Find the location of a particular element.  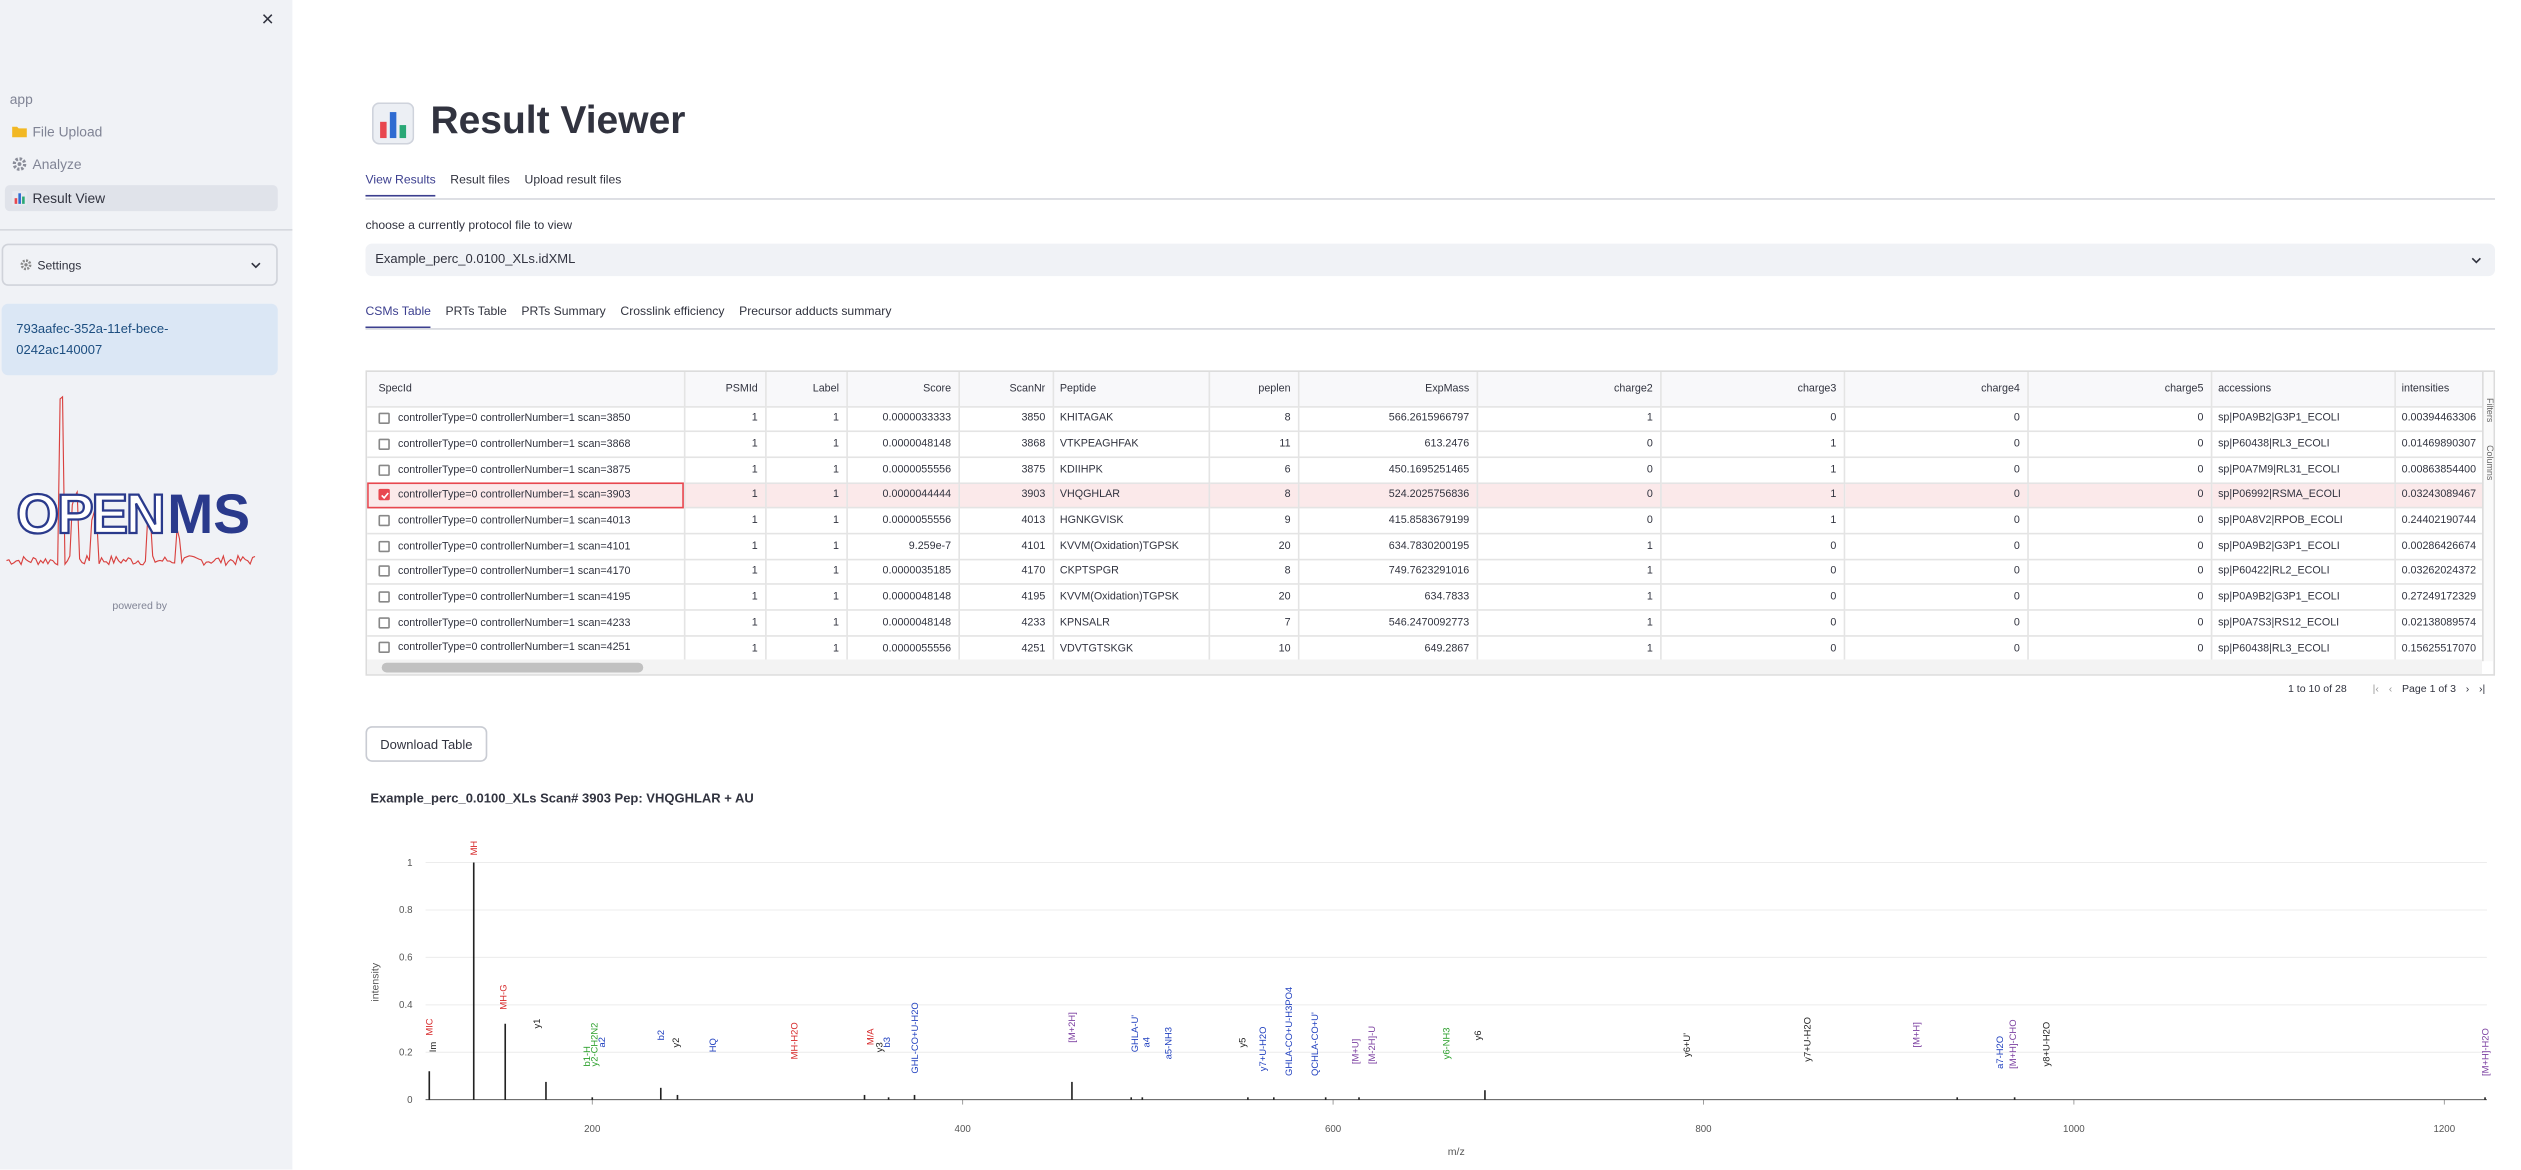

tab: Result files is located at coordinates (480, 179).